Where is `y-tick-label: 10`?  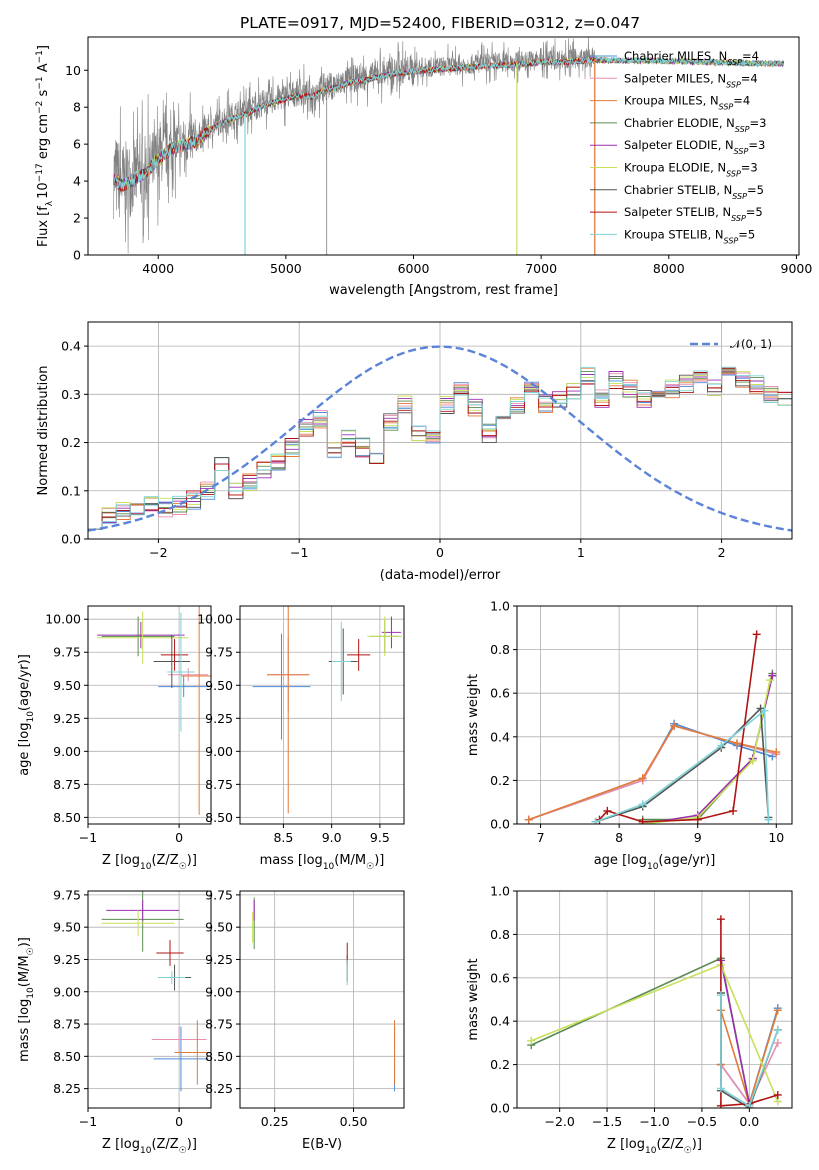 y-tick-label: 10 is located at coordinates (73, 70).